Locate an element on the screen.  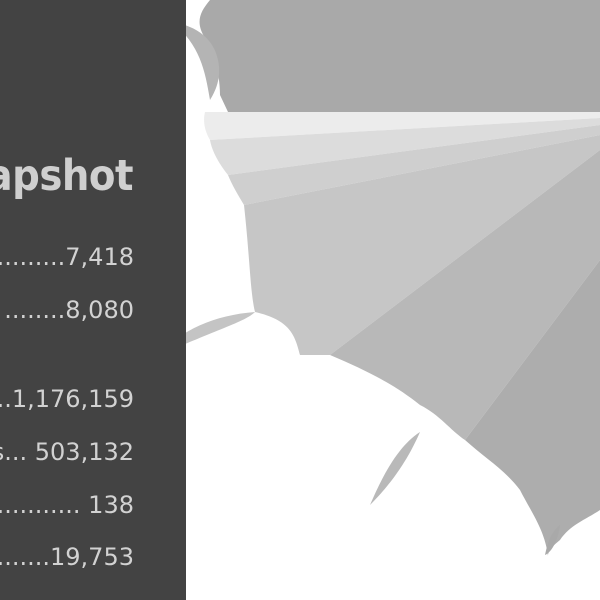
bottom-torn-flap is located at coordinates (395, 468).